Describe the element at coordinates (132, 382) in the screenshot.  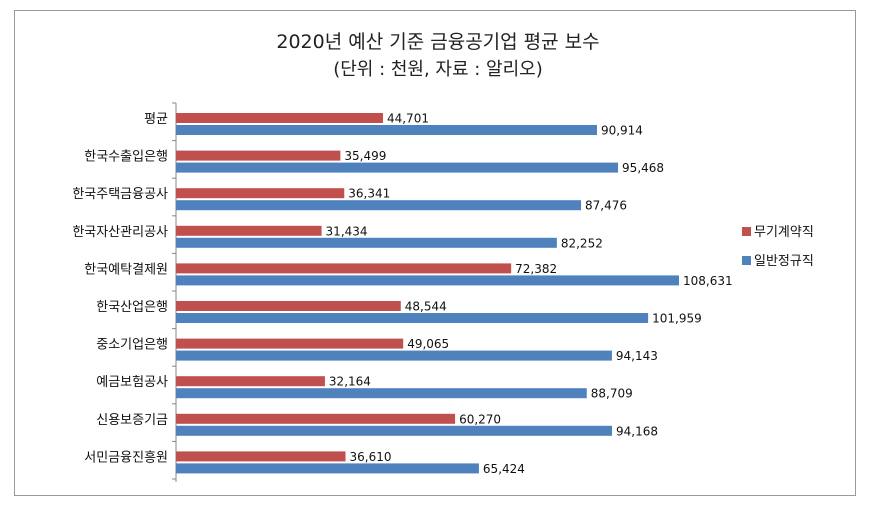
I see `category-label: 예금보험공사` at that location.